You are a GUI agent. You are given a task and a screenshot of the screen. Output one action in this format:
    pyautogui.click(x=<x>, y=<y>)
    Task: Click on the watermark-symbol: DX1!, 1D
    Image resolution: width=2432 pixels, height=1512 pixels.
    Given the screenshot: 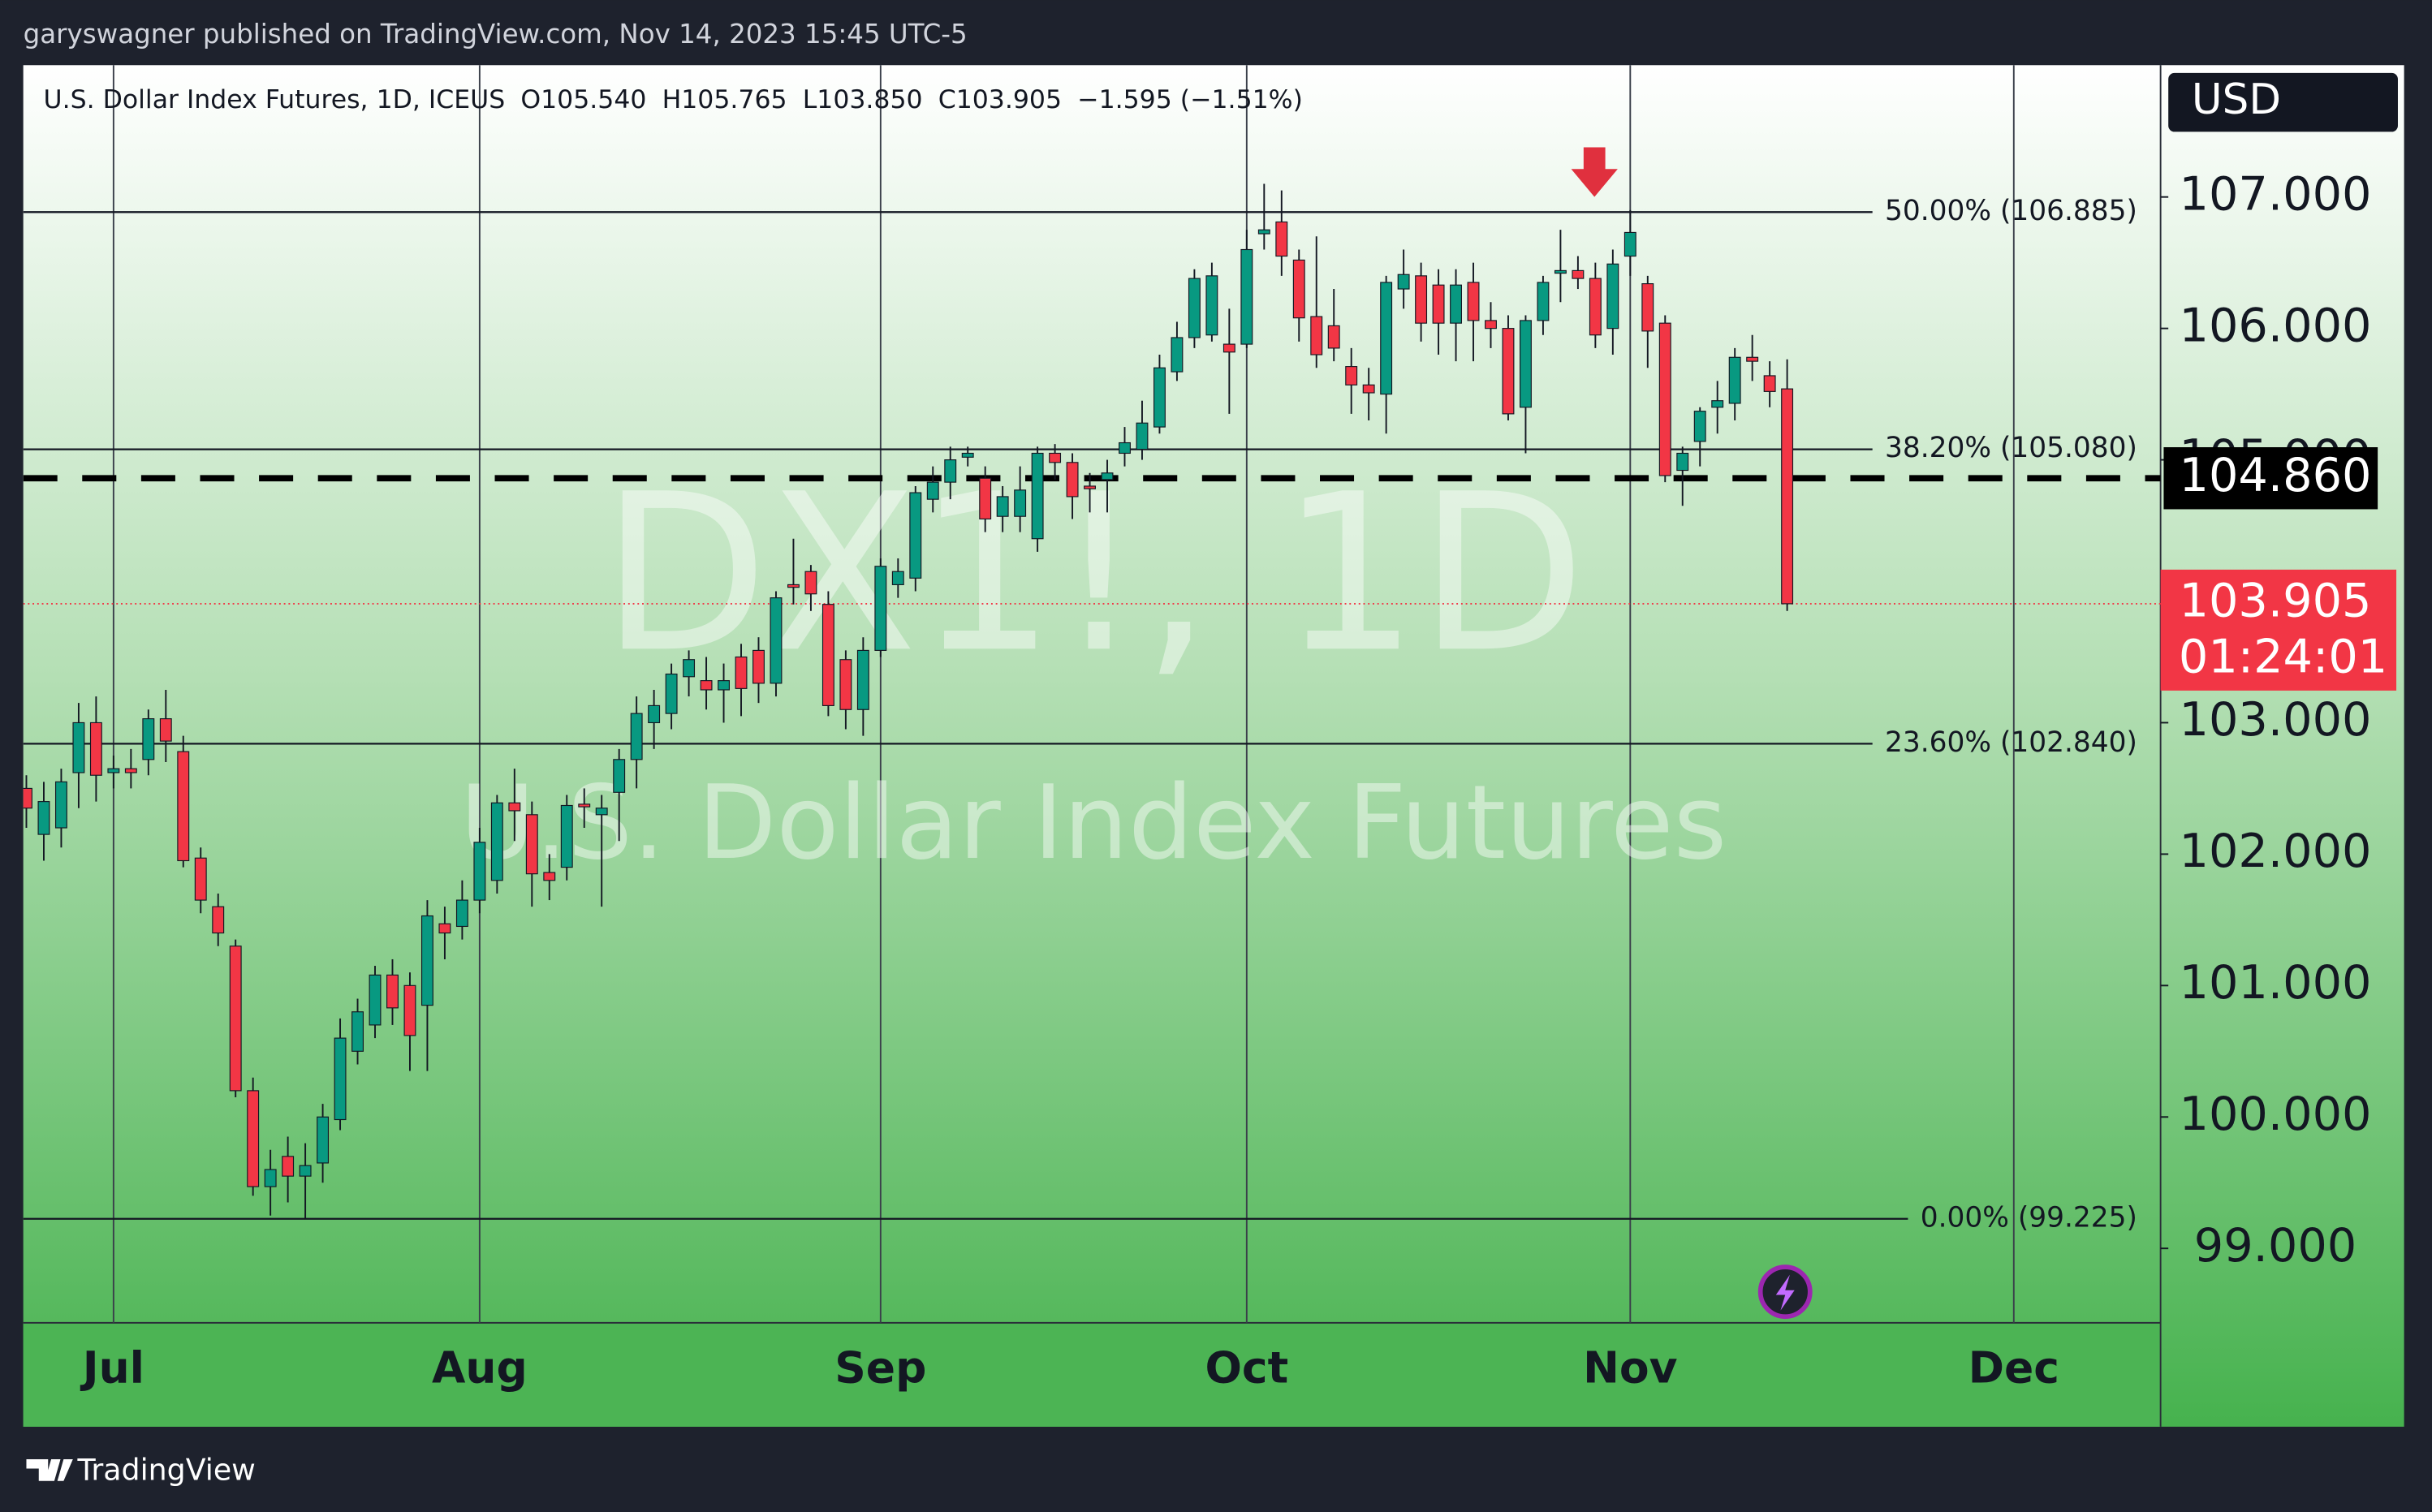 What is the action you would take?
    pyautogui.click(x=1094, y=574)
    